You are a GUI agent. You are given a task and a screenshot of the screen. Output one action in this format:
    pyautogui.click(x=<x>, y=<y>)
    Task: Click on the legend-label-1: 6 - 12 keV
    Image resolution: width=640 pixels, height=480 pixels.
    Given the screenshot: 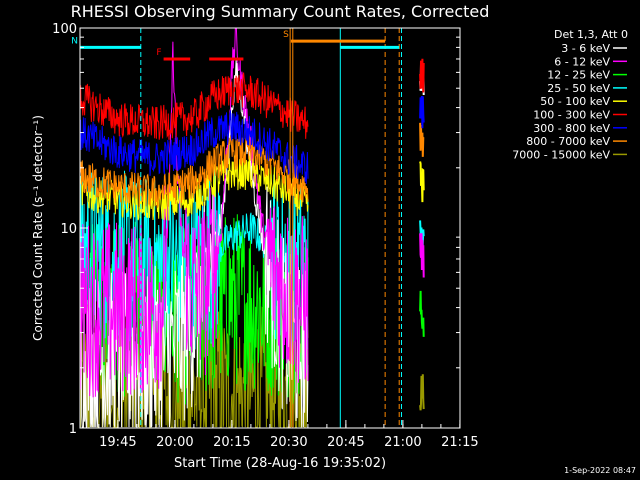 What is the action you would take?
    pyautogui.click(x=582, y=61)
    